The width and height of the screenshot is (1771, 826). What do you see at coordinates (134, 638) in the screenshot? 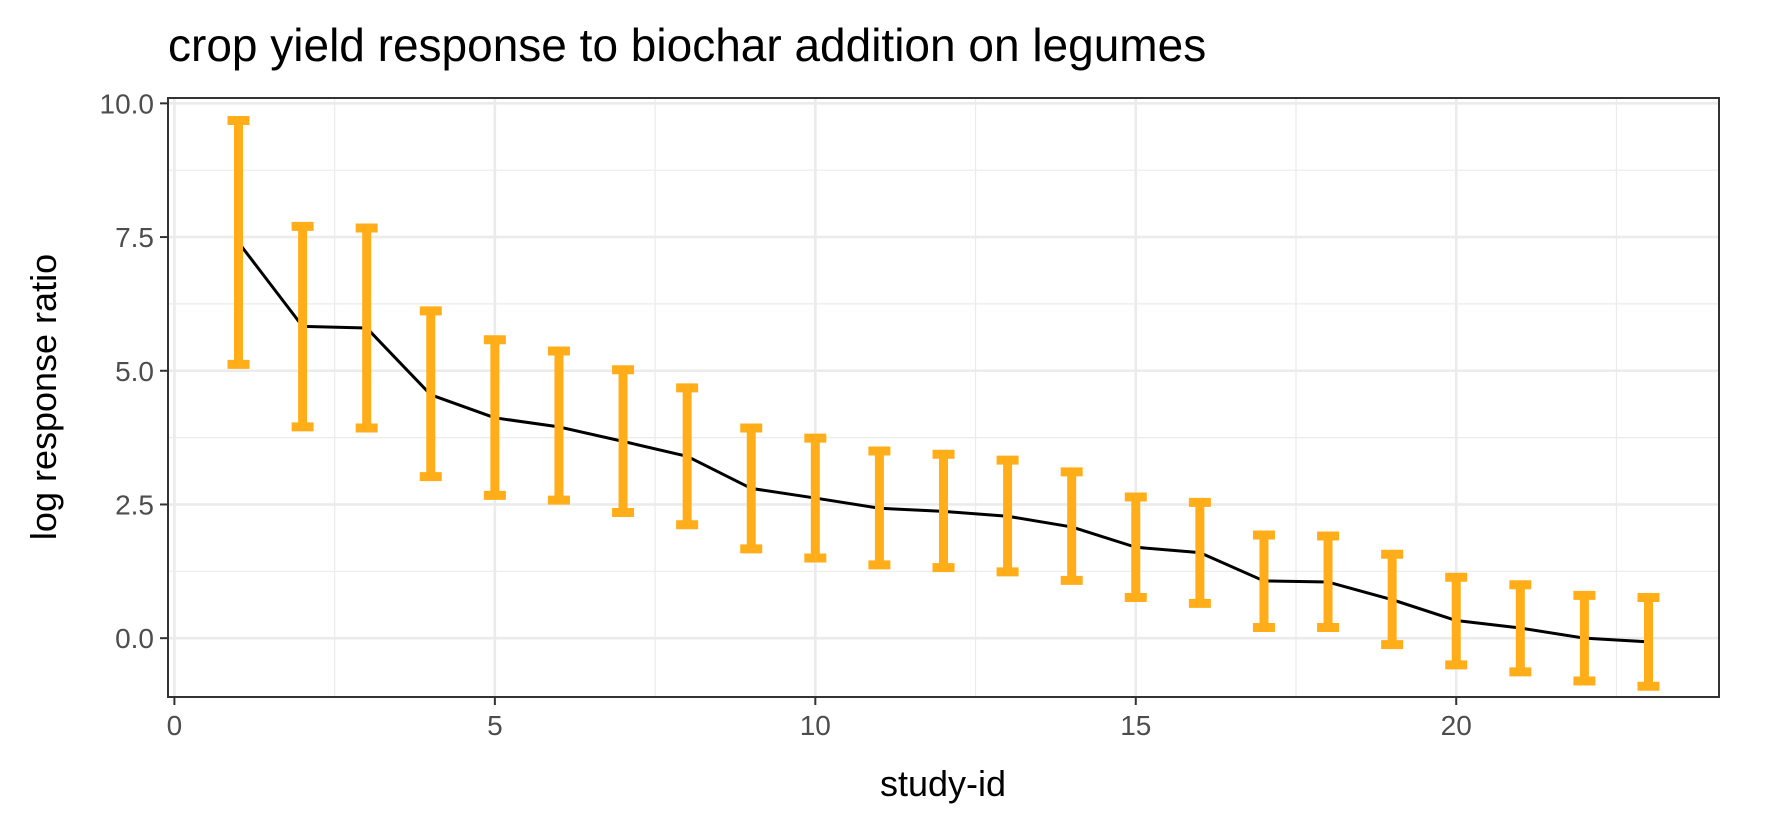
I see `y-tick-label: 0.0` at bounding box center [134, 638].